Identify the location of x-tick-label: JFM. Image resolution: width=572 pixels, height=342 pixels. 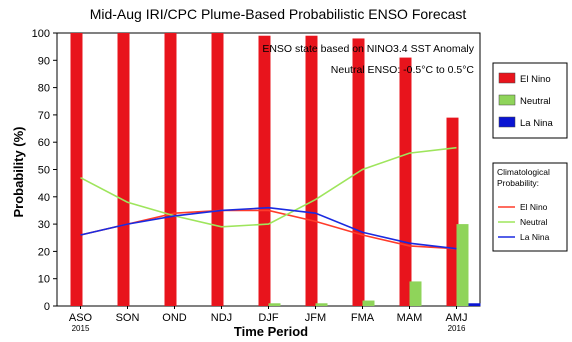
(315, 318).